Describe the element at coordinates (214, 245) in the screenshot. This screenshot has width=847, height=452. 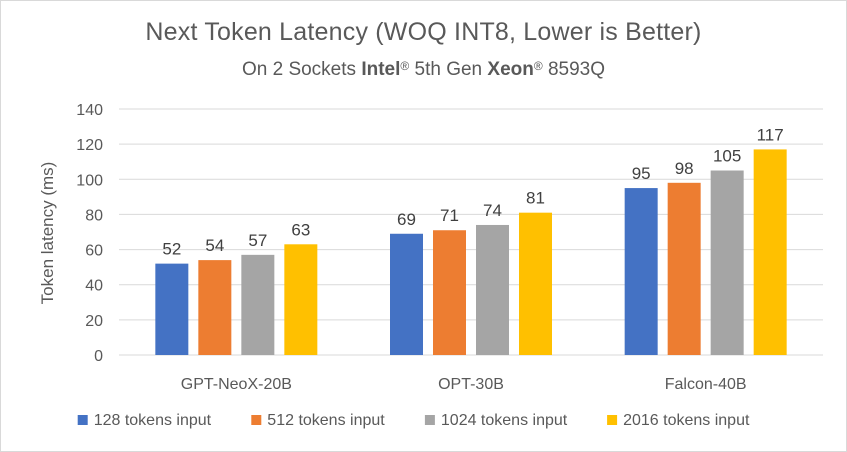
I see `data-label: 54` at that location.